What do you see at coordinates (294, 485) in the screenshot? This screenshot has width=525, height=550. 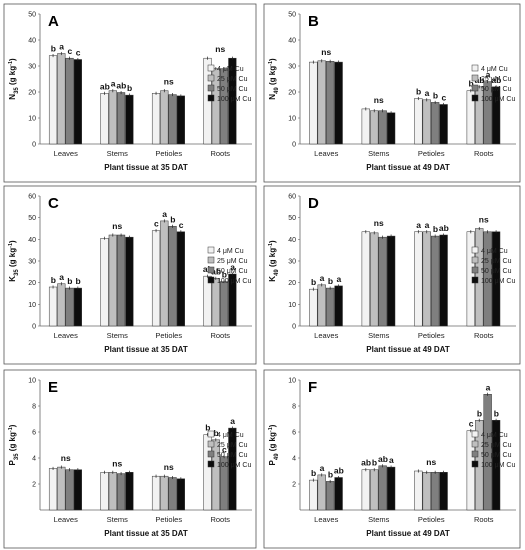 I see `y-tick-label: 2` at bounding box center [294, 485].